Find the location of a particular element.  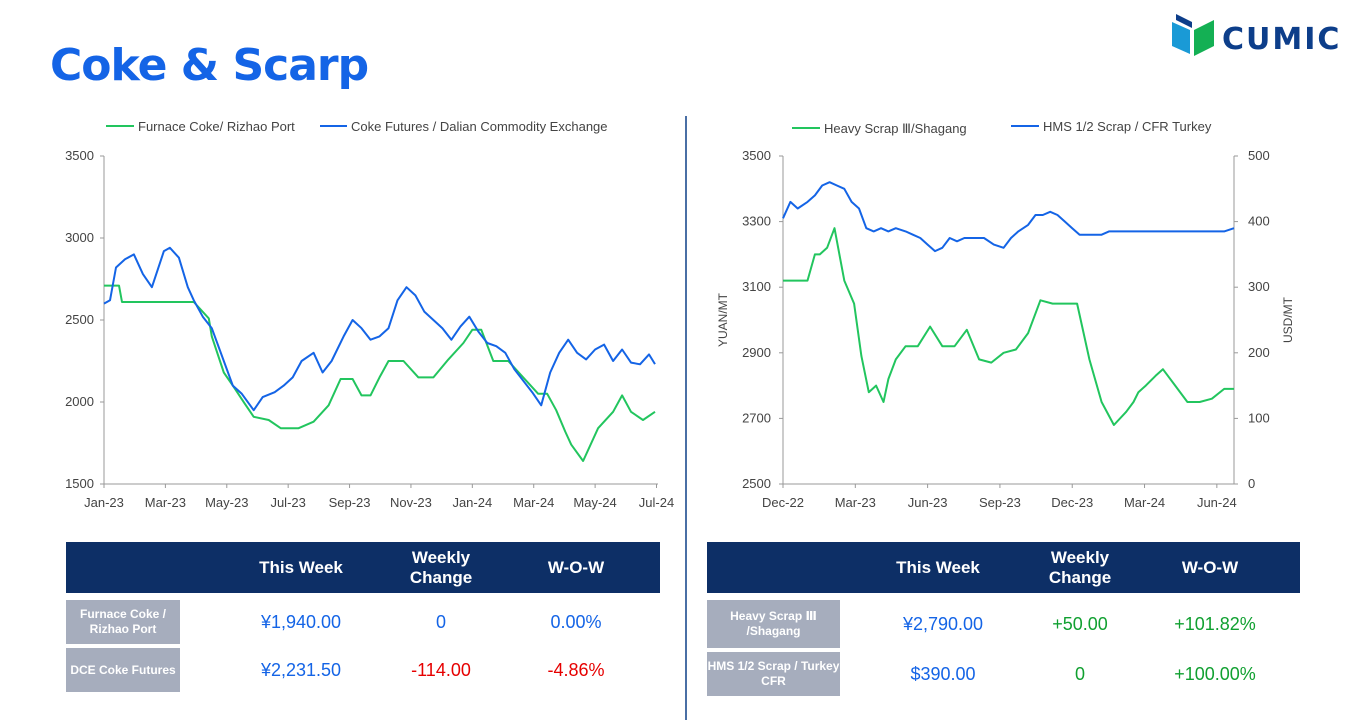

row-wow: +100.00% is located at coordinates (1215, 673).